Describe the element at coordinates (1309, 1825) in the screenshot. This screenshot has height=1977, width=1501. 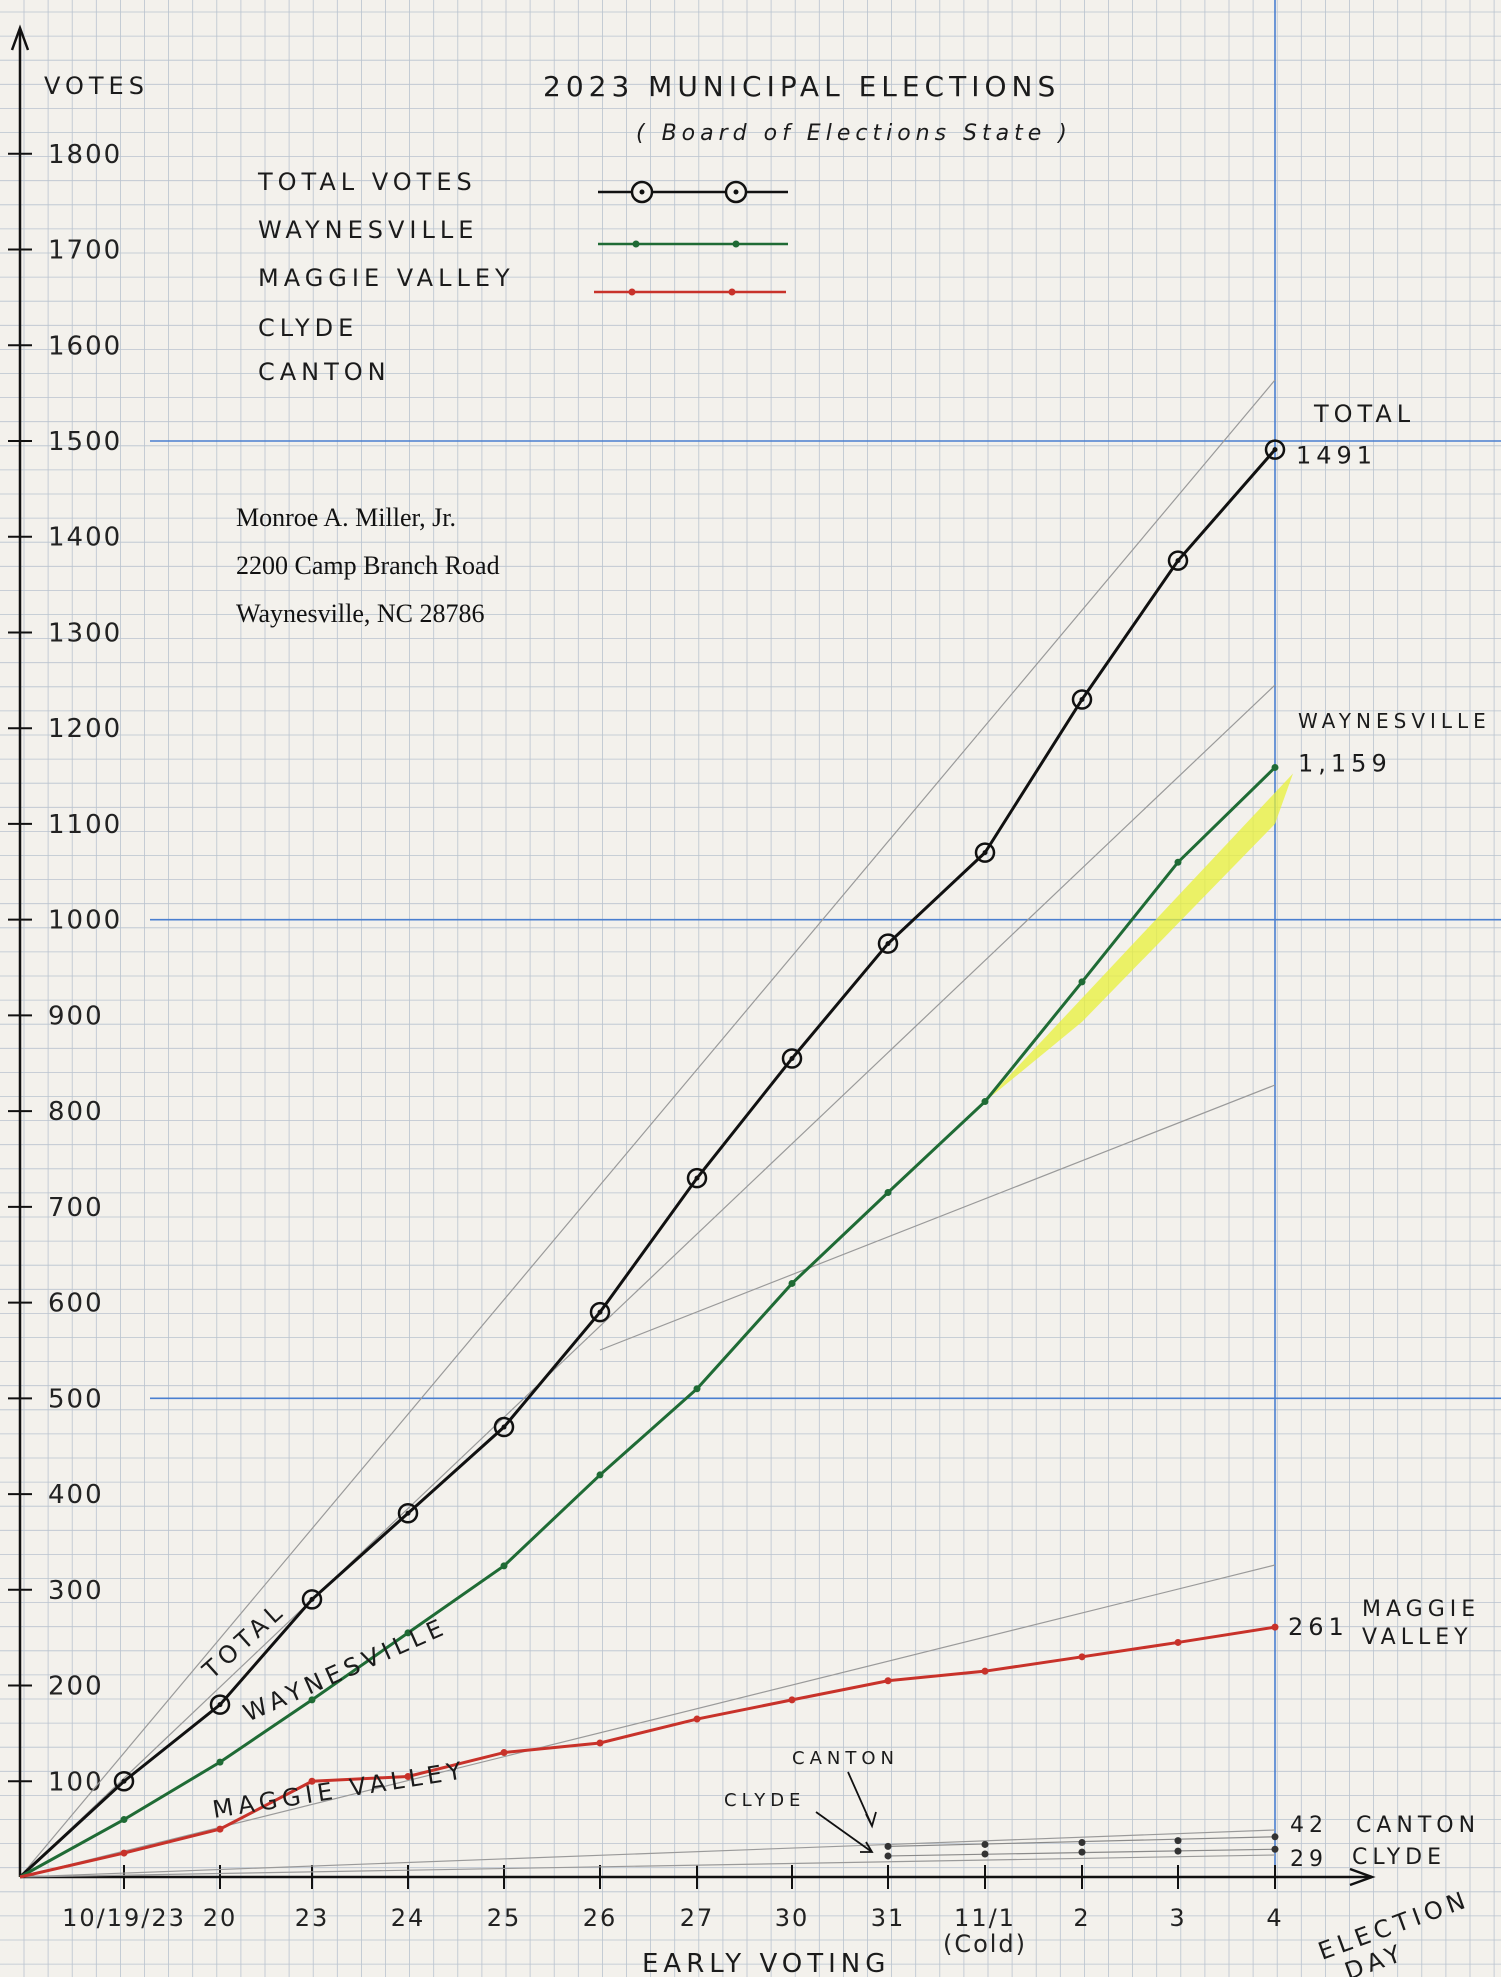
I see `end-value-canton: 42` at that location.